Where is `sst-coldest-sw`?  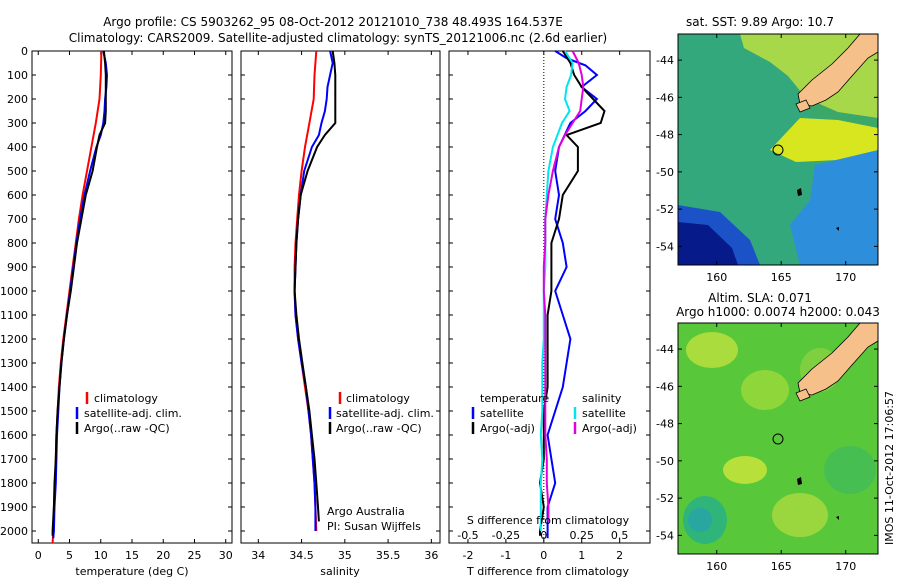
sst-coldest-sw is located at coordinates (708, 243).